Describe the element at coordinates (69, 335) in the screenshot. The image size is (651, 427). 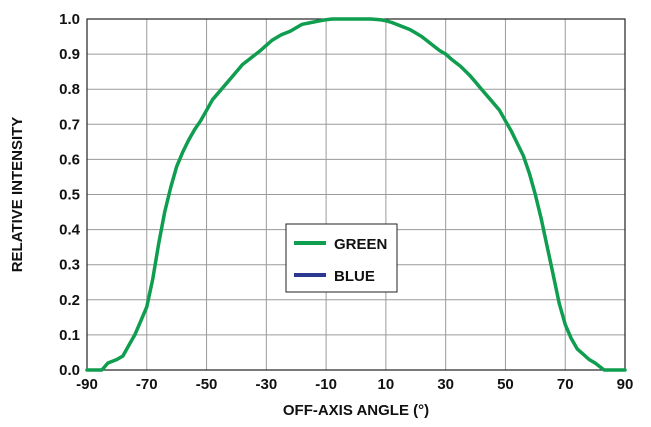
I see `y-tick-label: 0.1` at that location.